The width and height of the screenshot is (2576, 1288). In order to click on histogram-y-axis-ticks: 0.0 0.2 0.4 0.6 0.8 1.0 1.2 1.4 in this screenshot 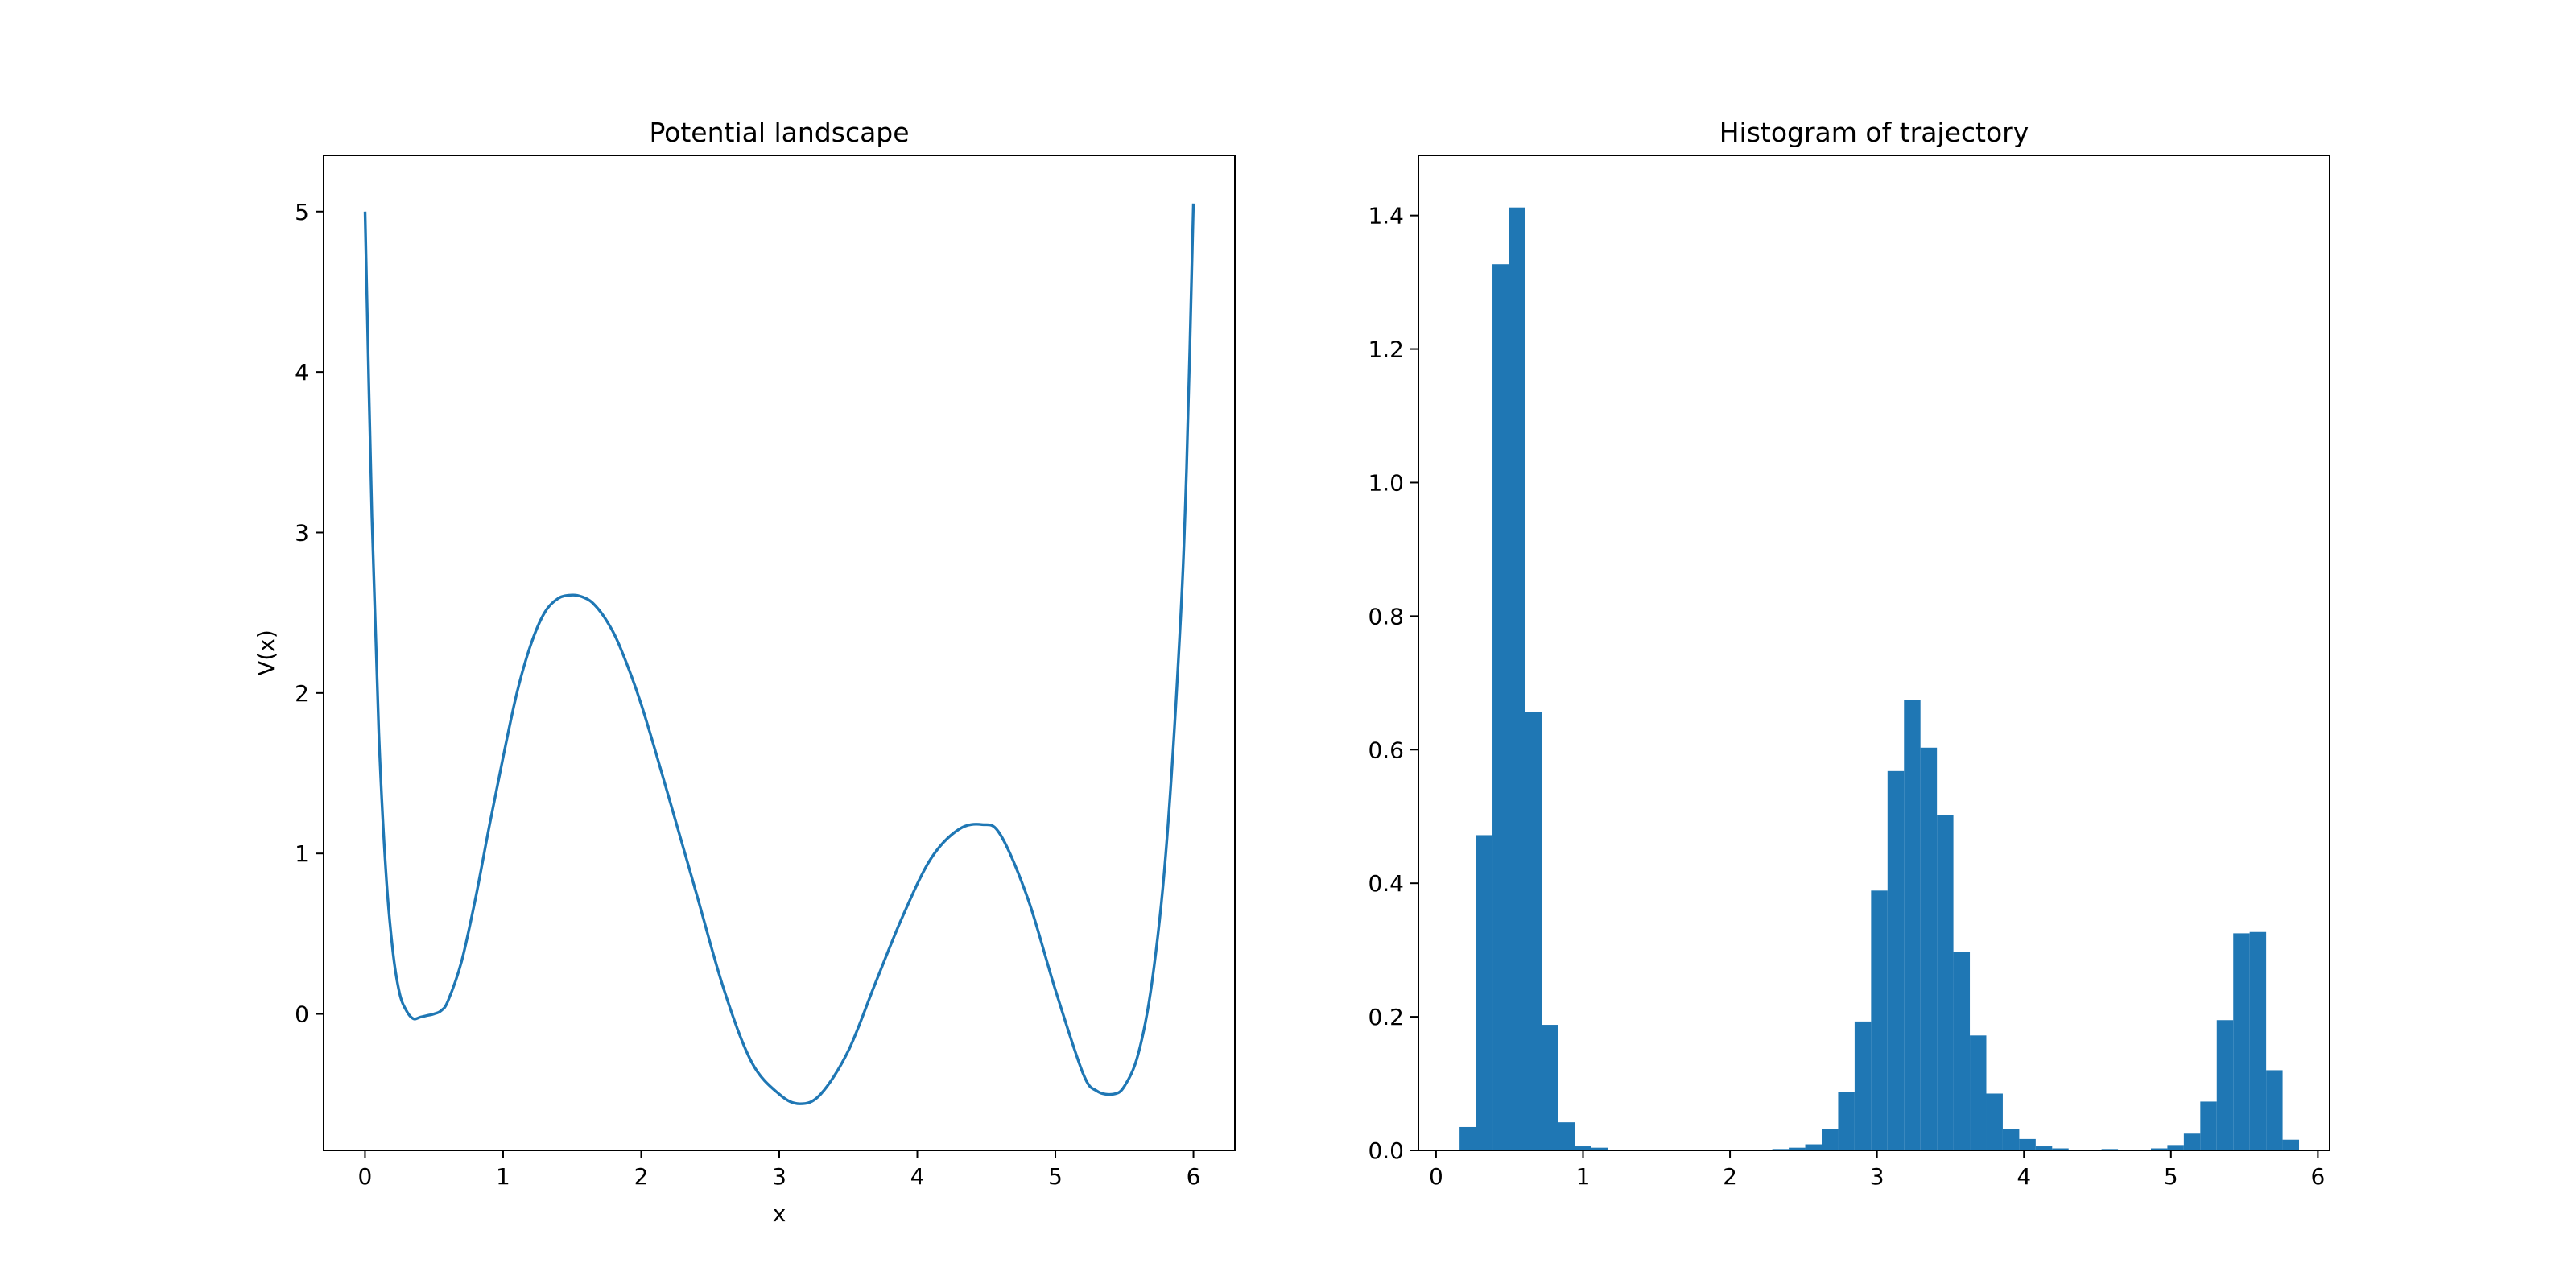, I will do `click(1393, 683)`.